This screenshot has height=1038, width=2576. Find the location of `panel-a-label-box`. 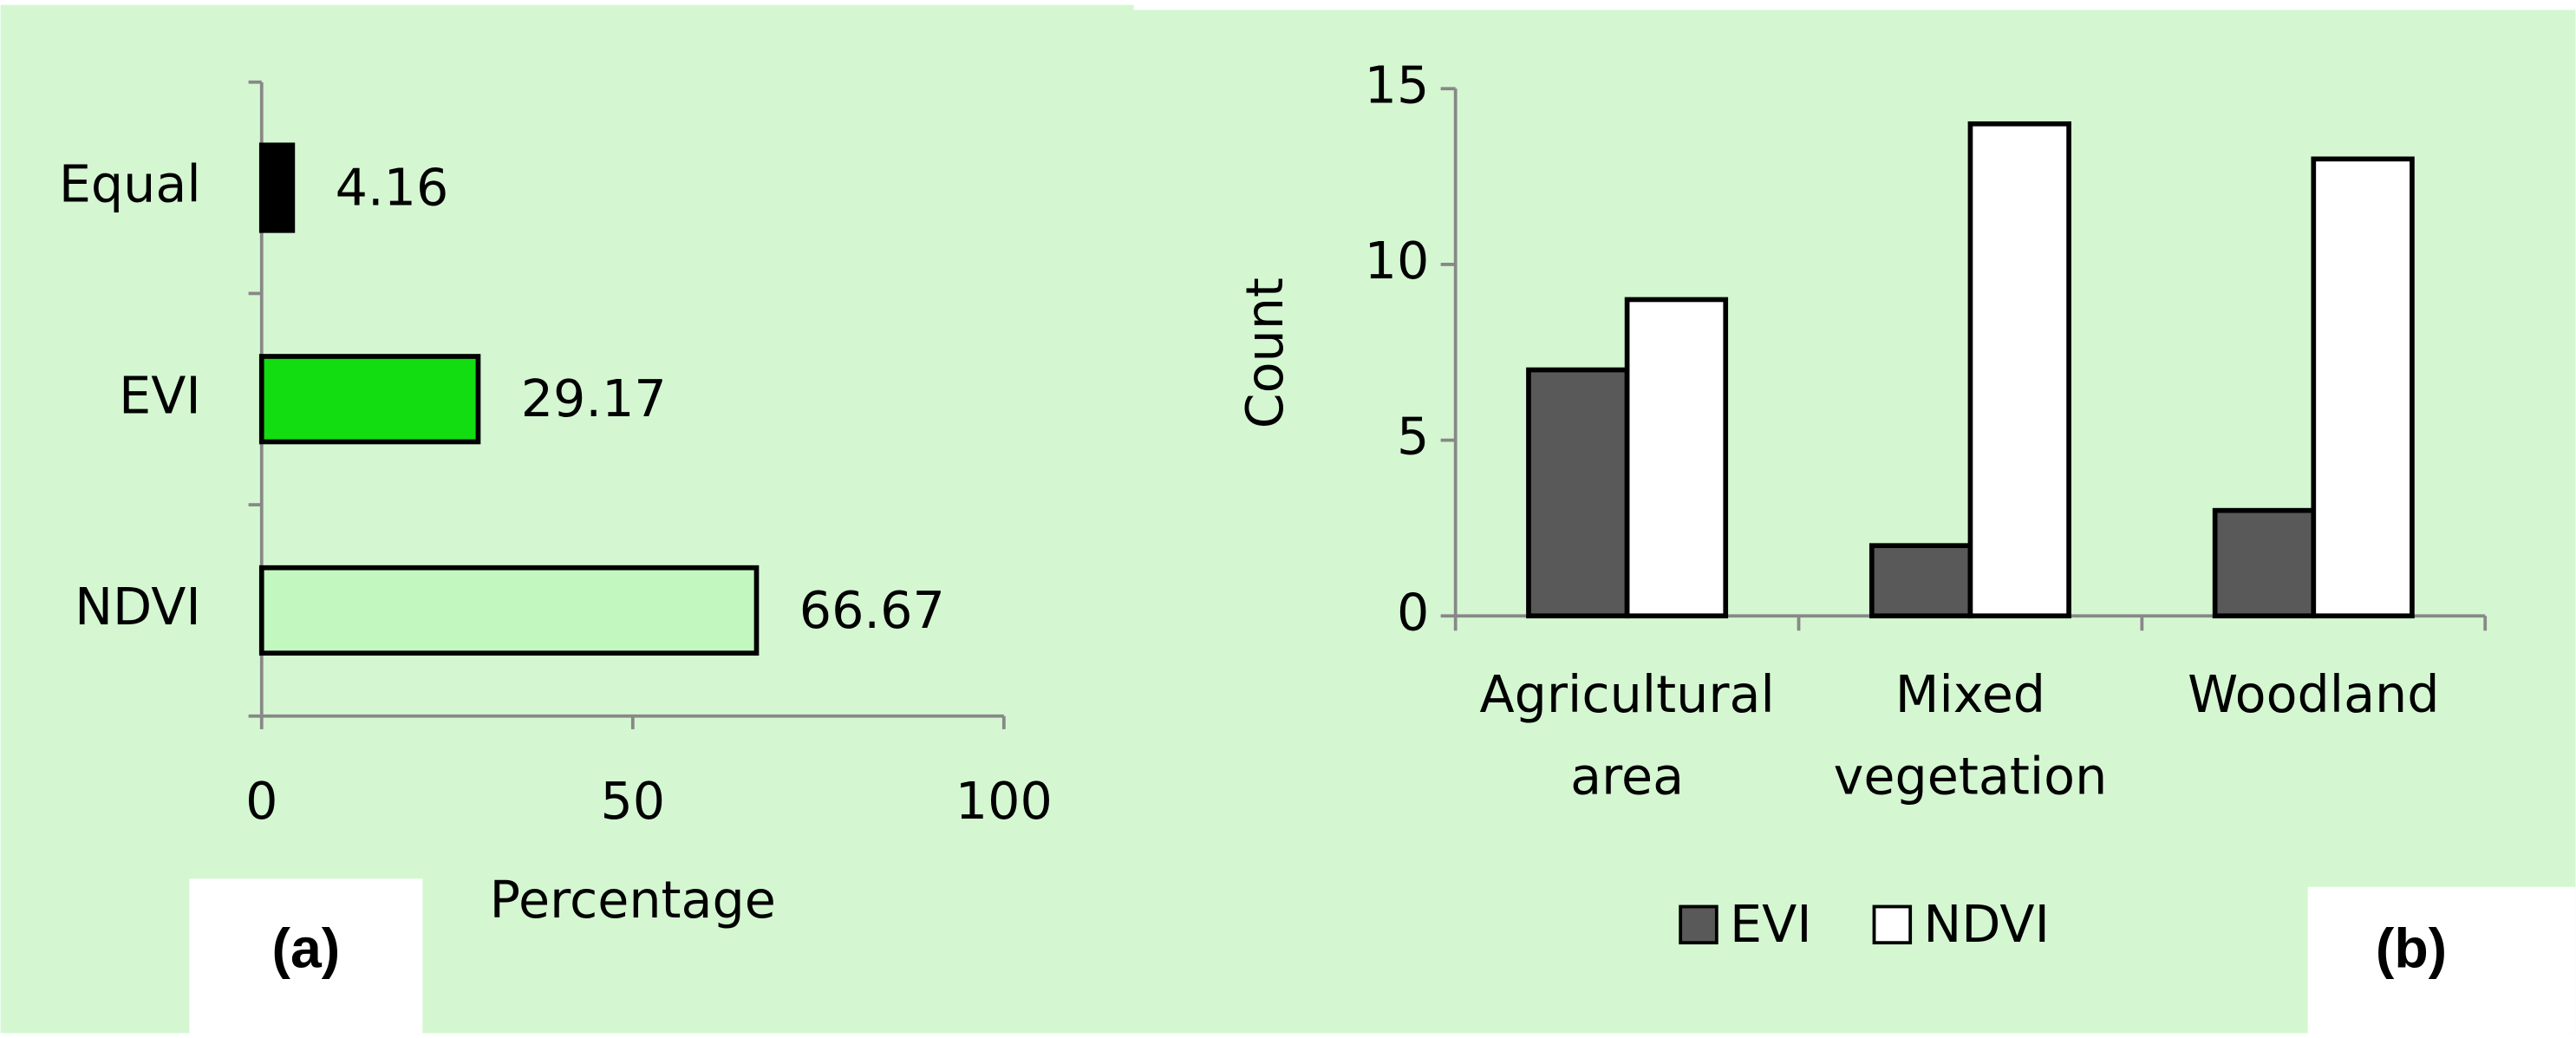

panel-a-label-box is located at coordinates (306, 956).